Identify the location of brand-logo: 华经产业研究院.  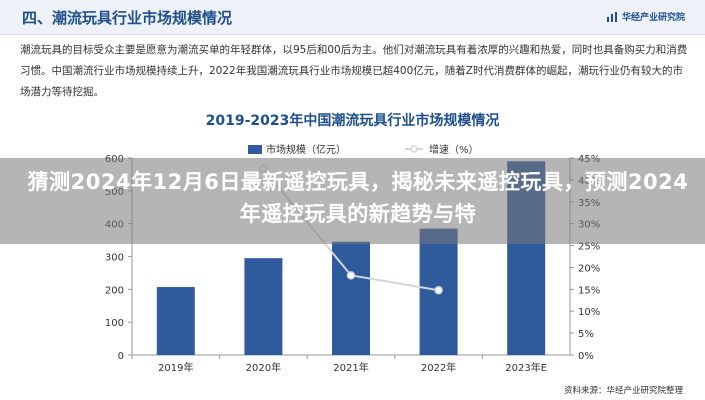
(645, 16).